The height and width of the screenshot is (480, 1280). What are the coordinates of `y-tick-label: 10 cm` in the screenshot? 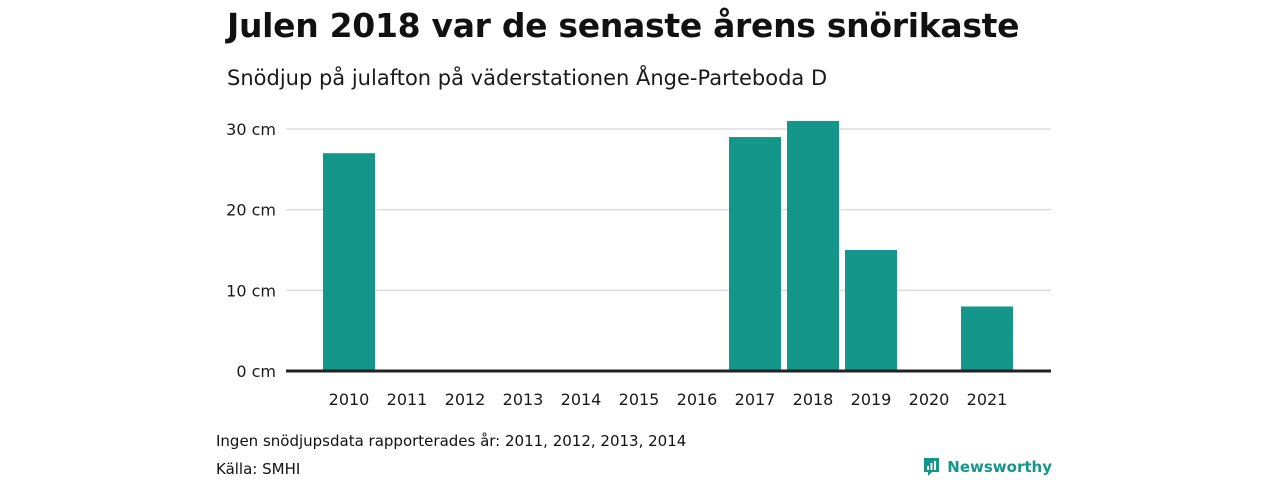 It's located at (251, 290).